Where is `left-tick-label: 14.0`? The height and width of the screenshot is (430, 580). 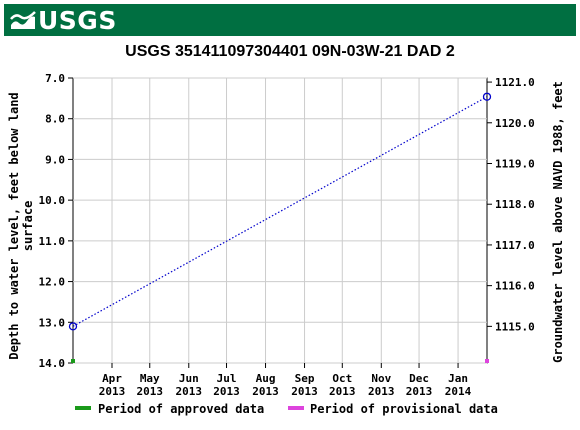
left-tick-label: 14.0 is located at coordinates (52, 363).